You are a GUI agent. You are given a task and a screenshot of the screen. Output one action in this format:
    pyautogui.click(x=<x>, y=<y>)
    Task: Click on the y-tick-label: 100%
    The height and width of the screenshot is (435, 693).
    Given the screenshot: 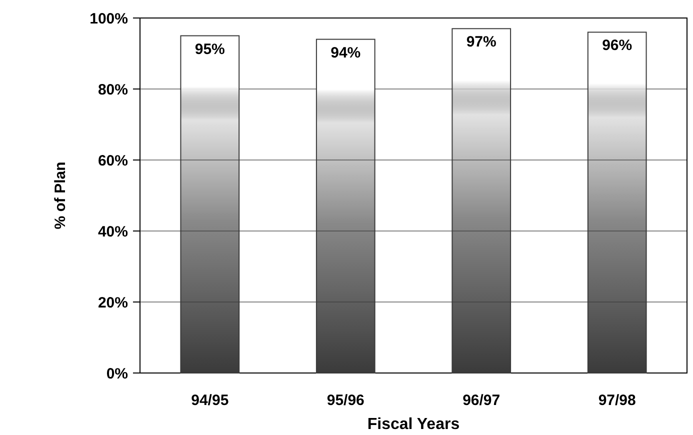 What is the action you would take?
    pyautogui.click(x=109, y=19)
    